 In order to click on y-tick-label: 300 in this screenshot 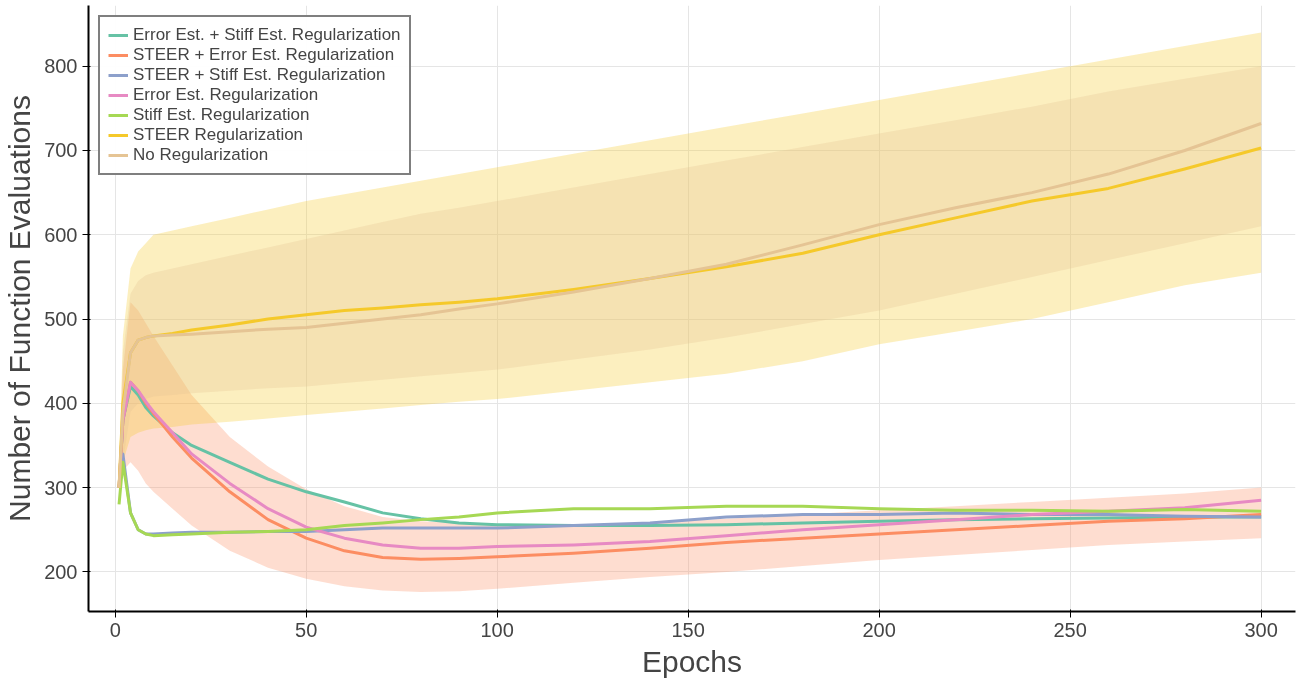, I will do `click(61, 487)`.